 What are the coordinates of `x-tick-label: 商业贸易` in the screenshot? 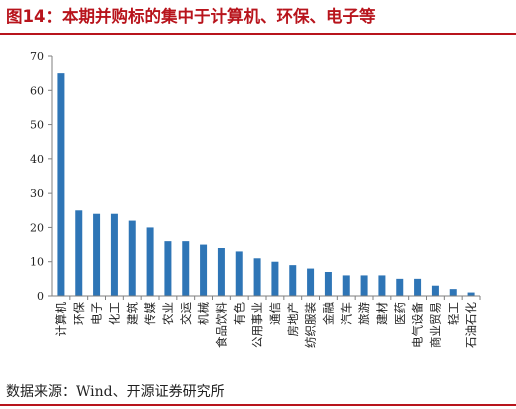 It's located at (435, 325).